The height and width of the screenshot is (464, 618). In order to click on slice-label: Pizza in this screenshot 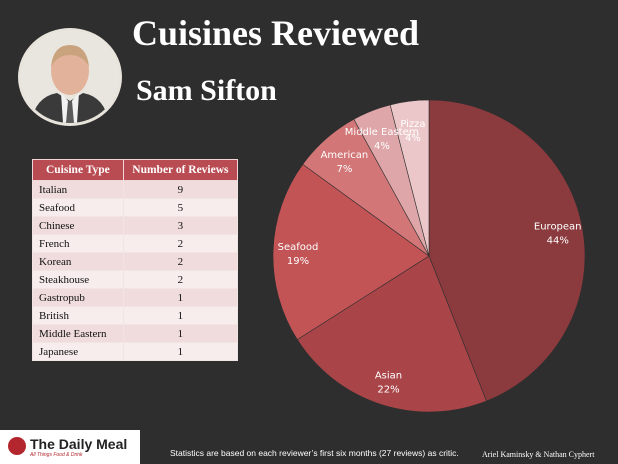, I will do `click(412, 124)`.